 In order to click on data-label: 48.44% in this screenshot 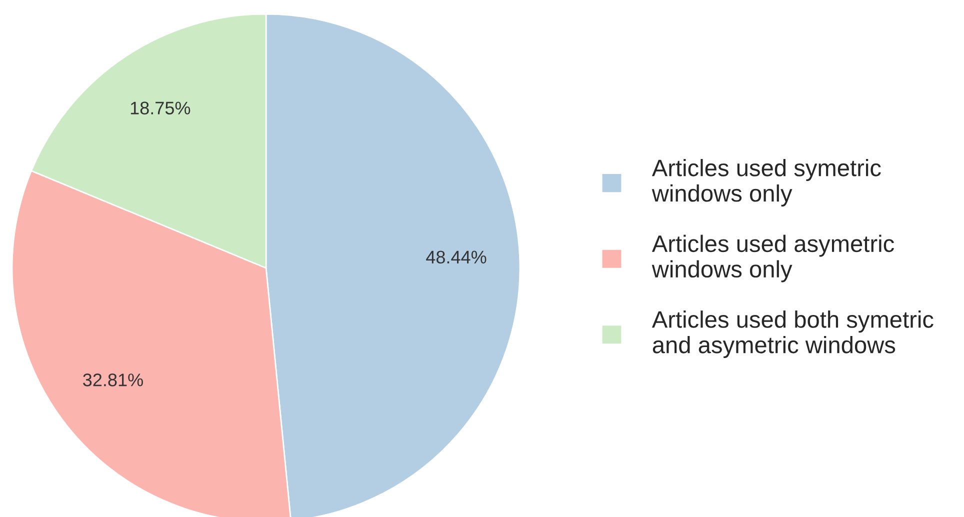, I will do `click(456, 257)`.